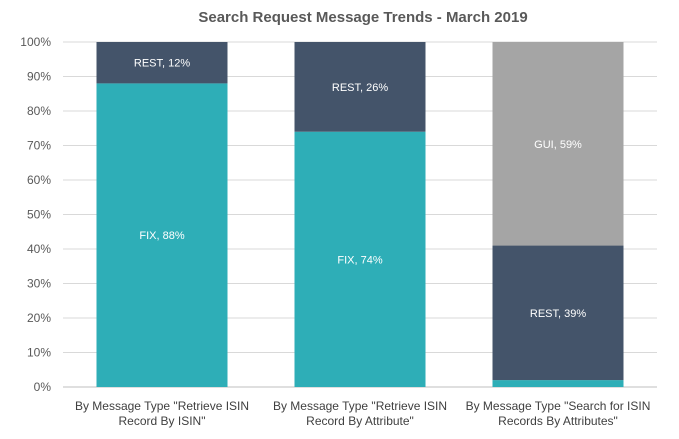  What do you see at coordinates (35, 42) in the screenshot?
I see `y-tick-label: 100%` at bounding box center [35, 42].